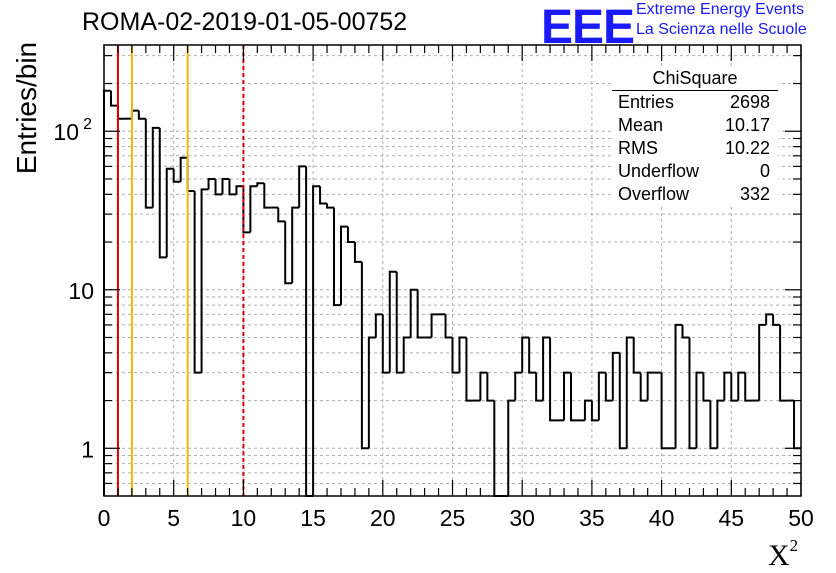 The width and height of the screenshot is (836, 573). What do you see at coordinates (654, 194) in the screenshot?
I see `stats-label: Overflow` at bounding box center [654, 194].